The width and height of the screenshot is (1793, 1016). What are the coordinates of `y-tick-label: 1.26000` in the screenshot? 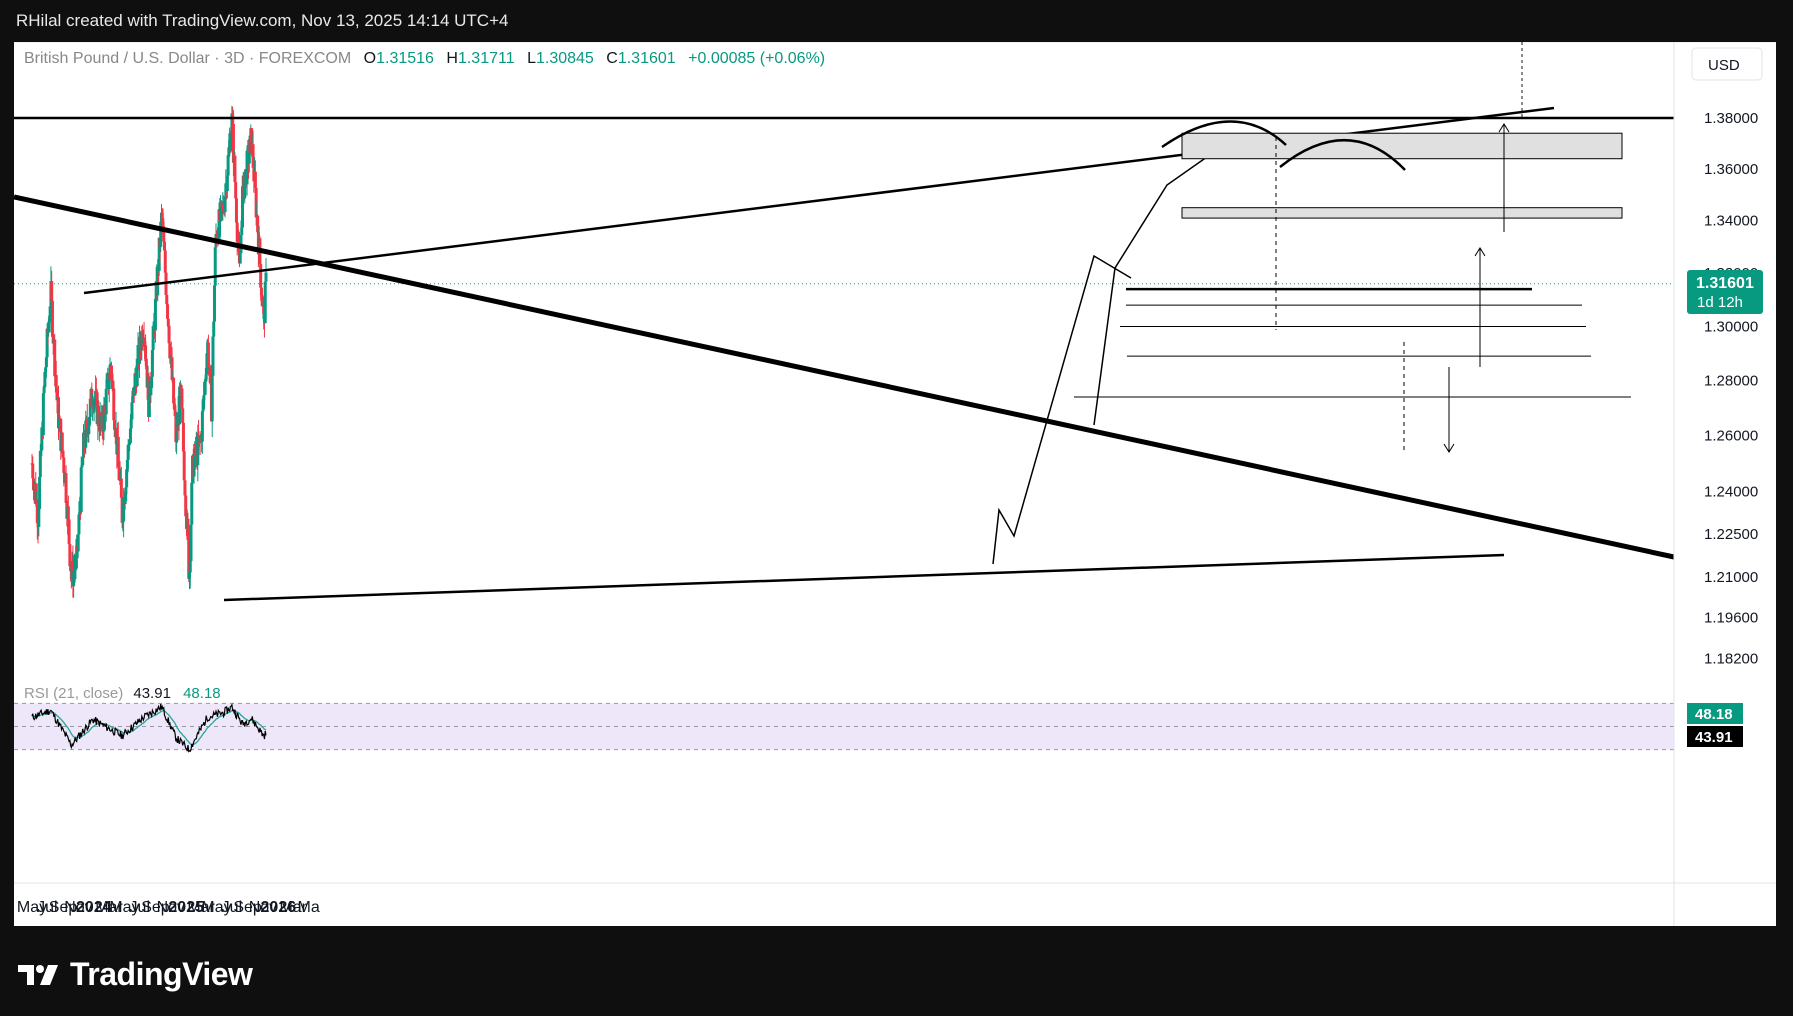 It's located at (1731, 436).